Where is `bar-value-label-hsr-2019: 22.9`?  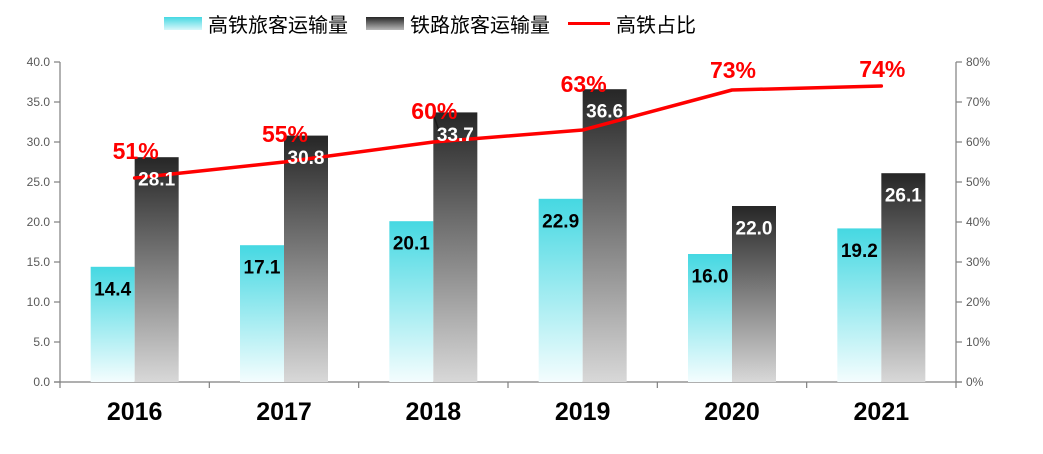 bar-value-label-hsr-2019: 22.9 is located at coordinates (560, 221).